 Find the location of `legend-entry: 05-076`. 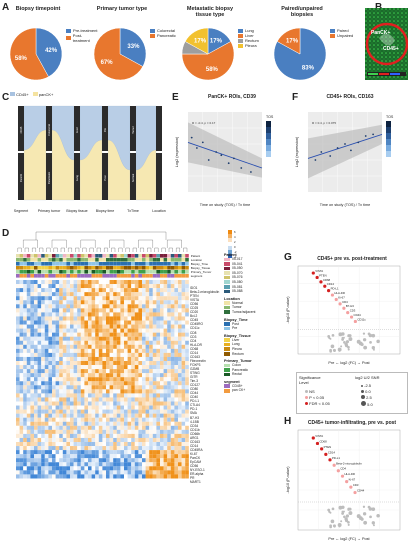

legend-entry: 05-076 is located at coordinates (252, 277).